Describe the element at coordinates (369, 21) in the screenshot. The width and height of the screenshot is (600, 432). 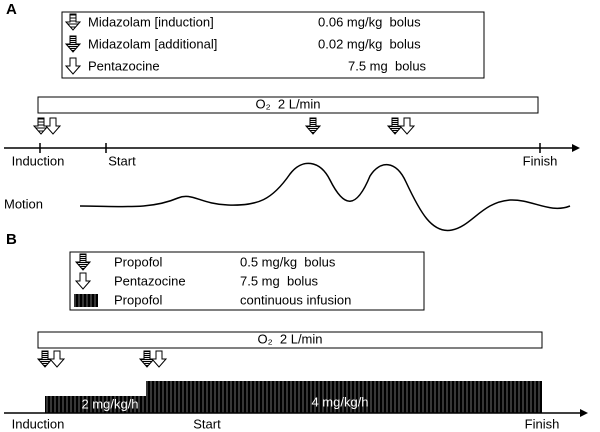
I see `legend-dose: 0.06 mg/kg bolus` at that location.